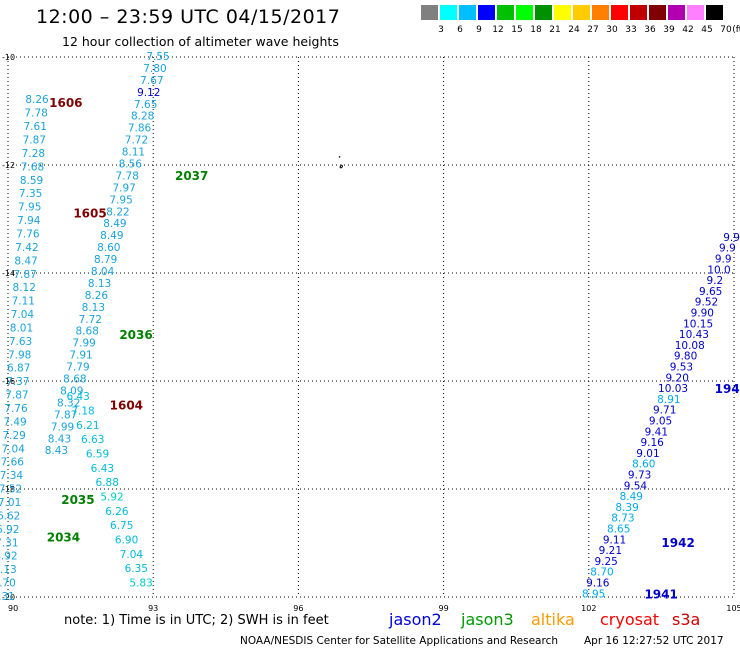  I want to click on swh-value: 6.26, so click(117, 512).